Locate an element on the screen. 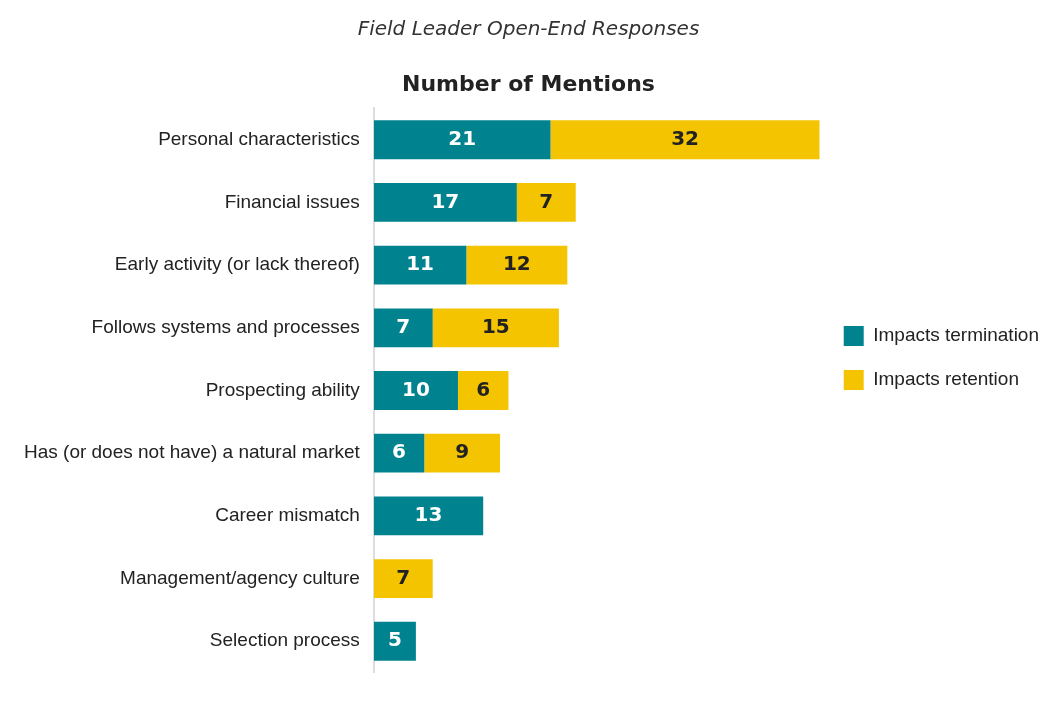 This screenshot has width=1063, height=701. data-label: 10 is located at coordinates (415, 388).